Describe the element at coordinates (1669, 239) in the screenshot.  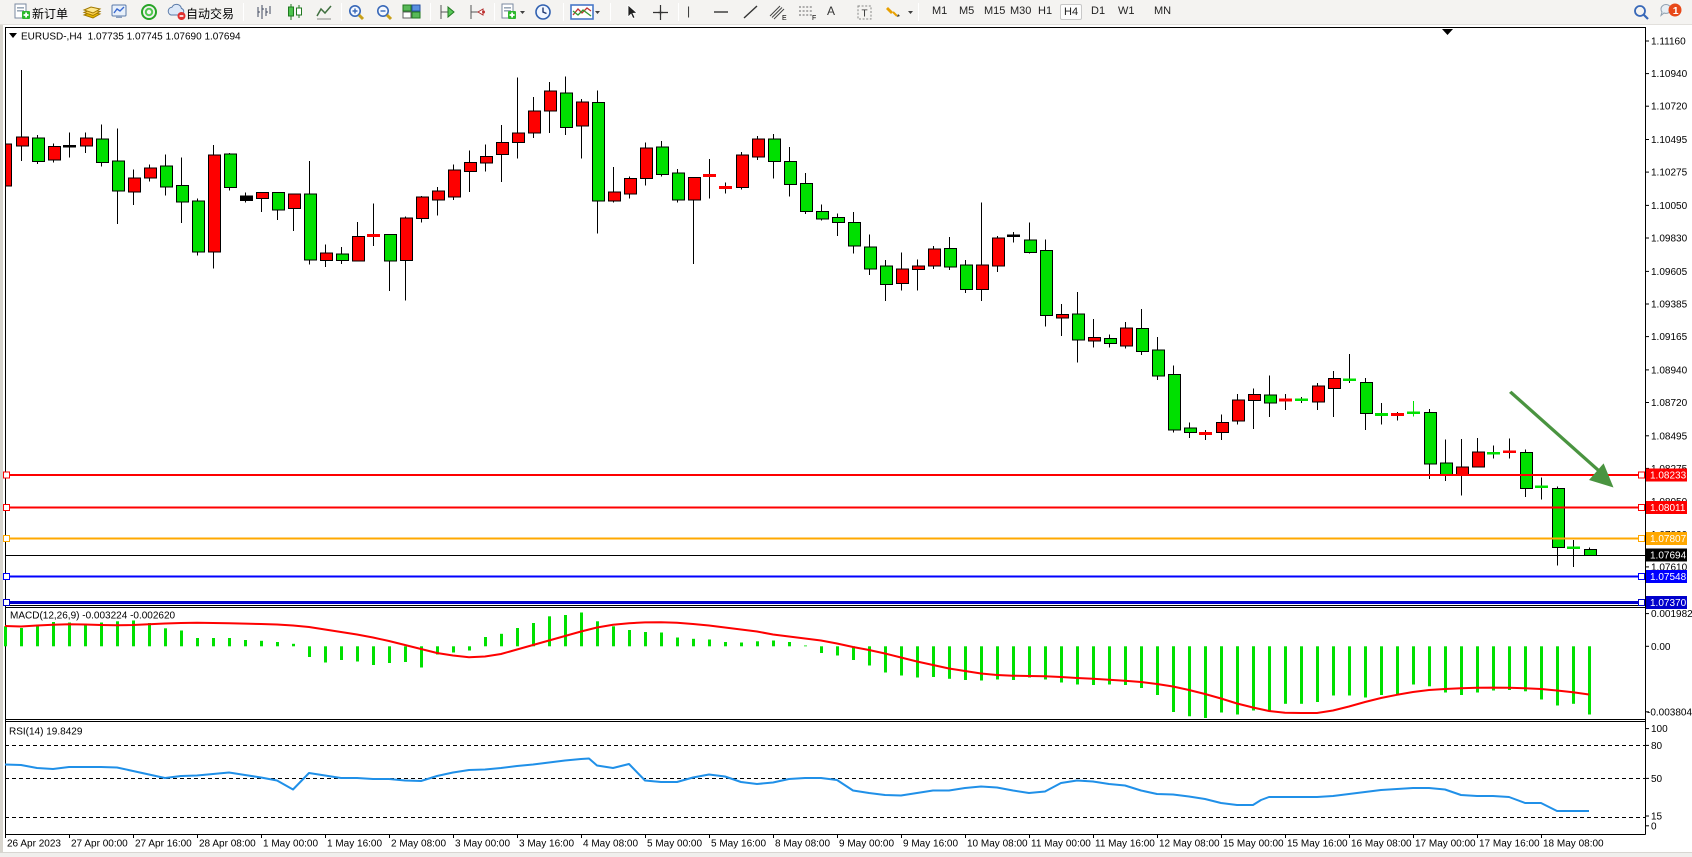
I see `svg-text: 1.09830` at that location.